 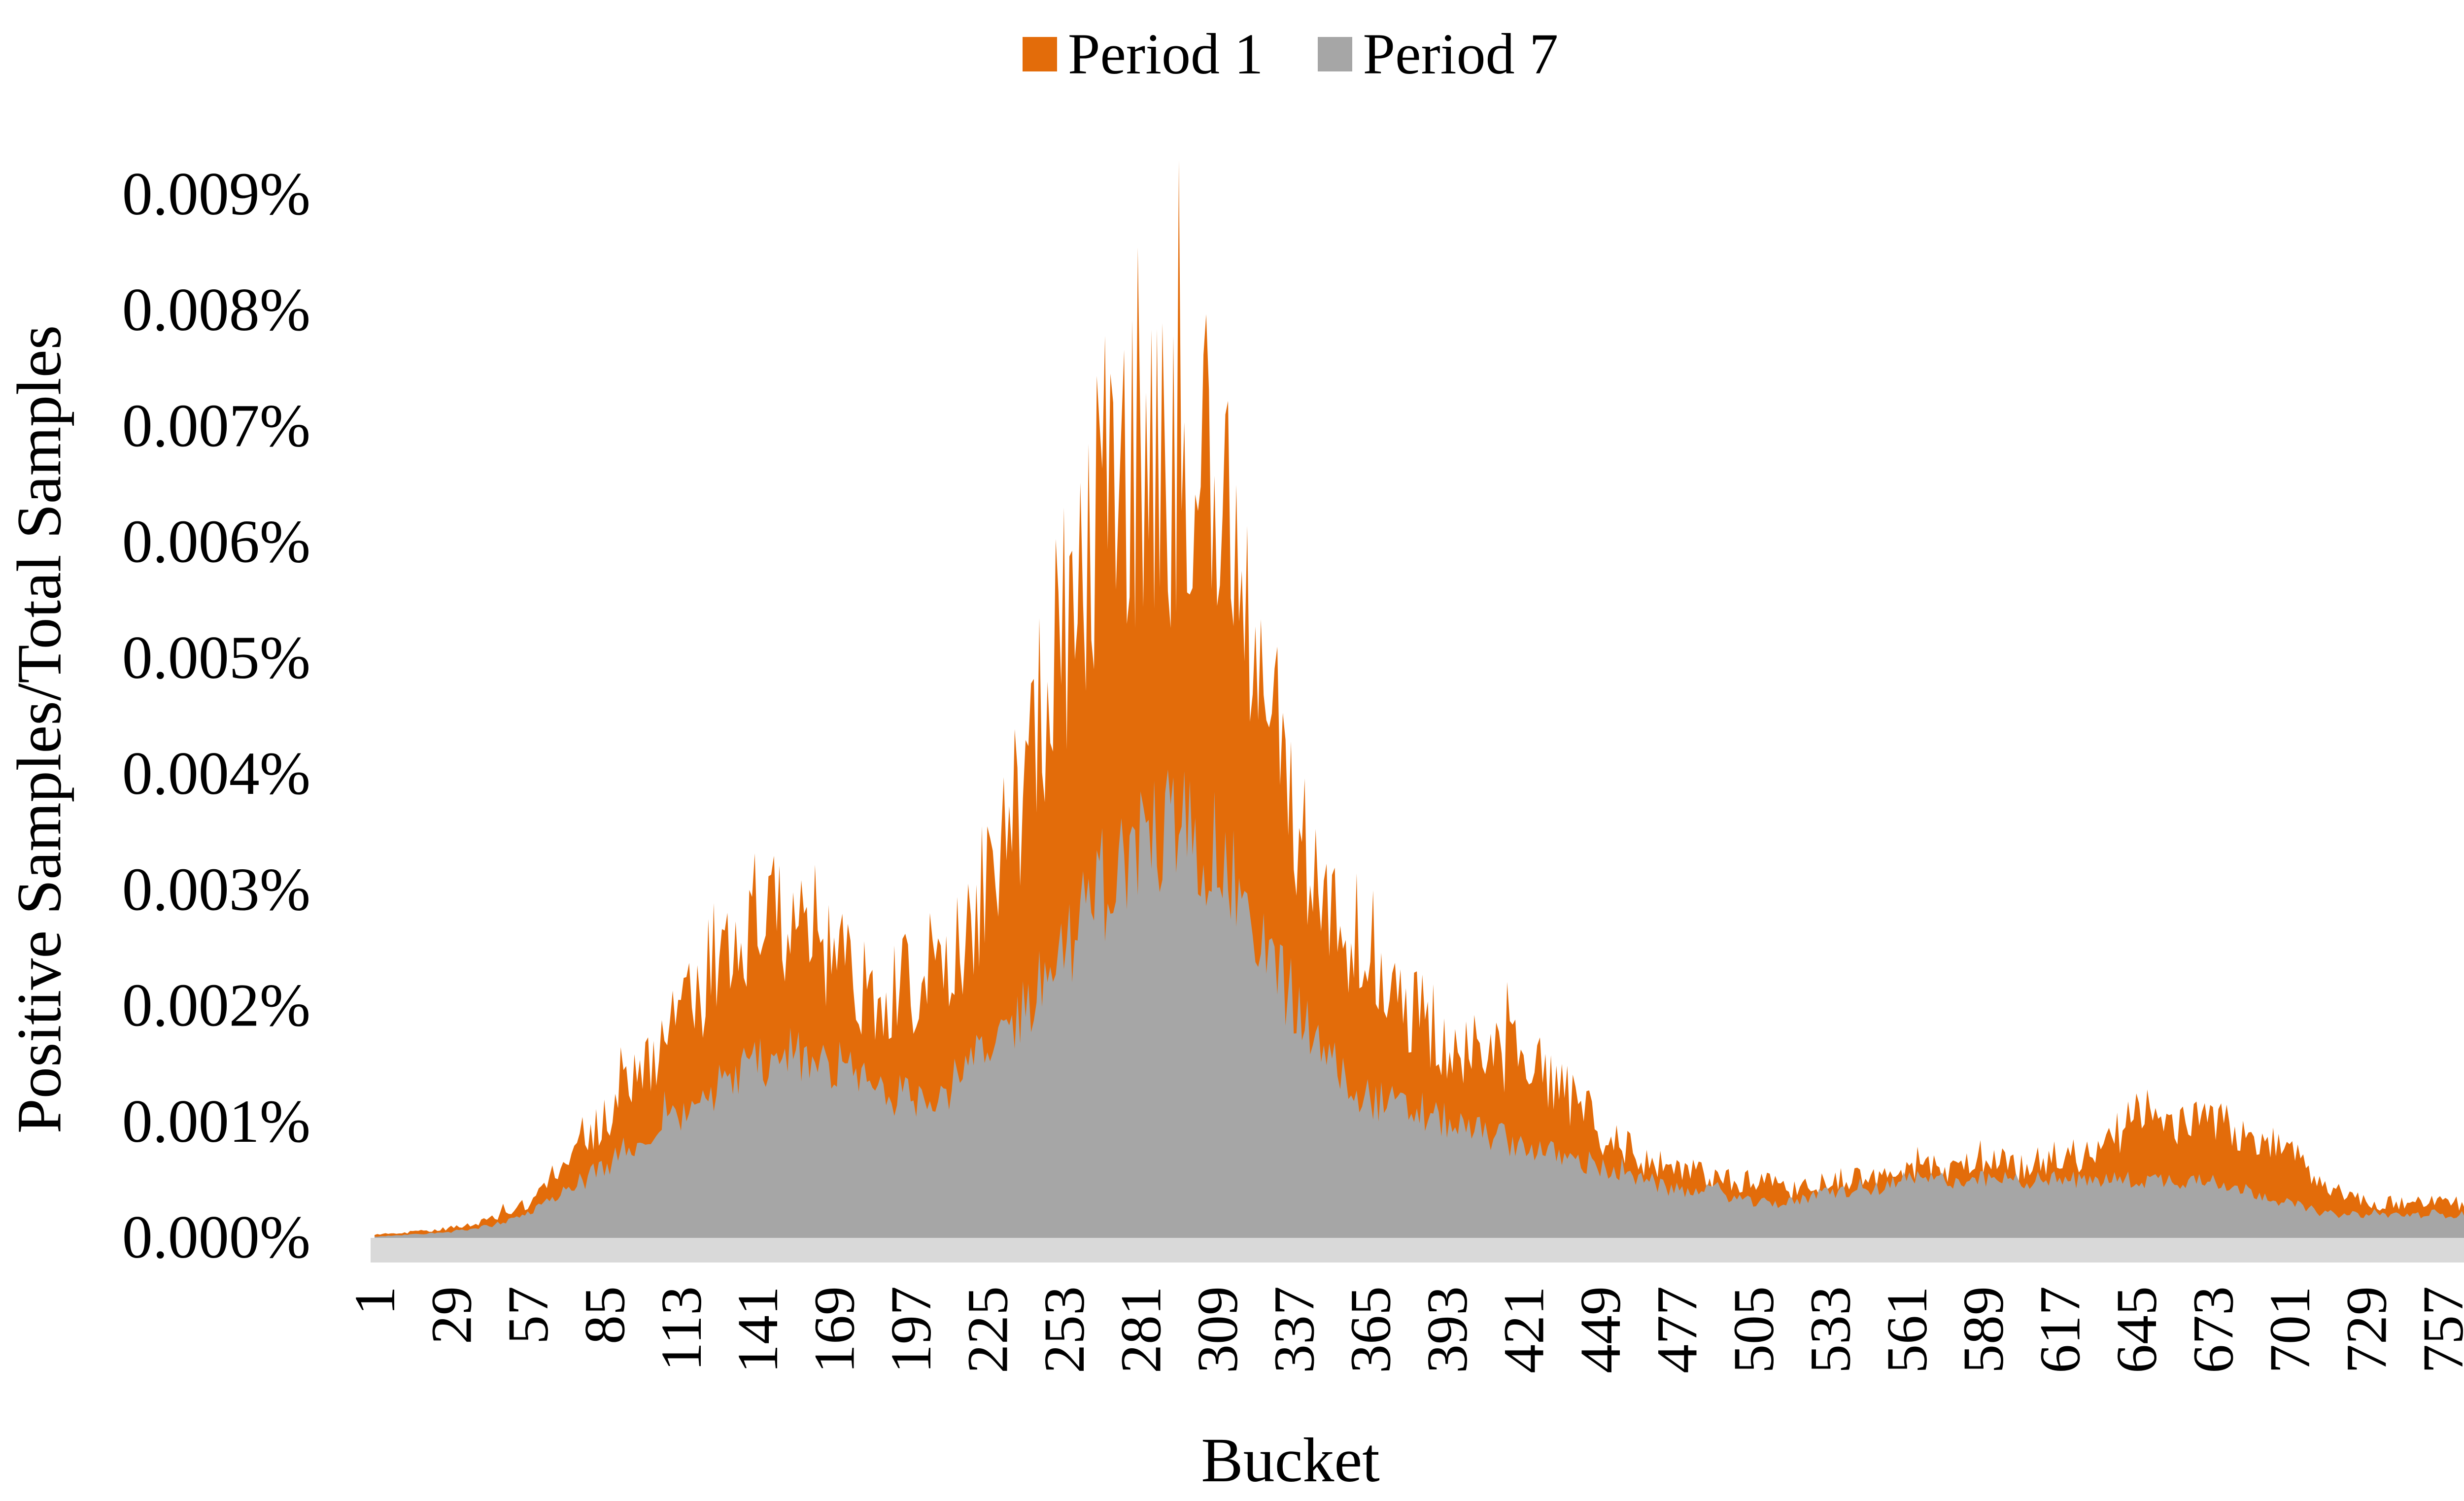 I want to click on x-tick-label: 533, so click(x=1830, y=1329).